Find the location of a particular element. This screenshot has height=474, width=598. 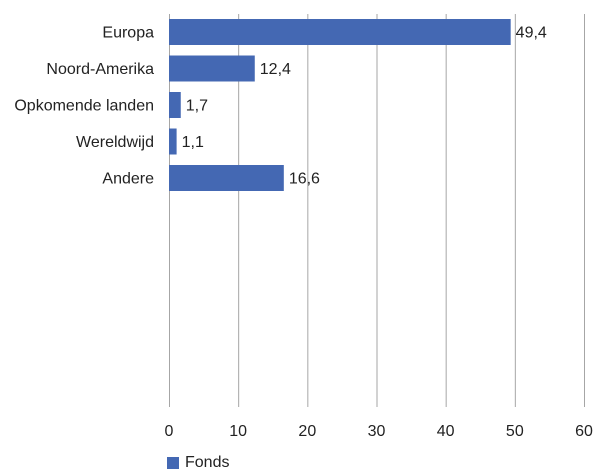

data-label-4: 16,6 is located at coordinates (304, 179).